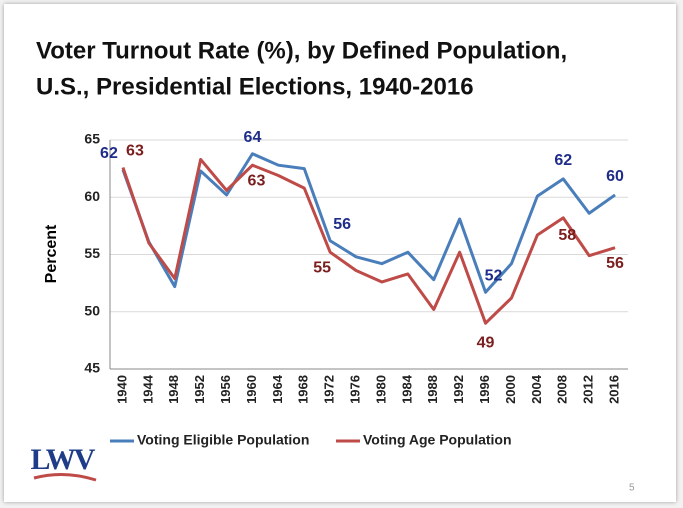 This screenshot has width=683, height=508. What do you see at coordinates (510, 389) in the screenshot?
I see `x-tick-label: 2000` at bounding box center [510, 389].